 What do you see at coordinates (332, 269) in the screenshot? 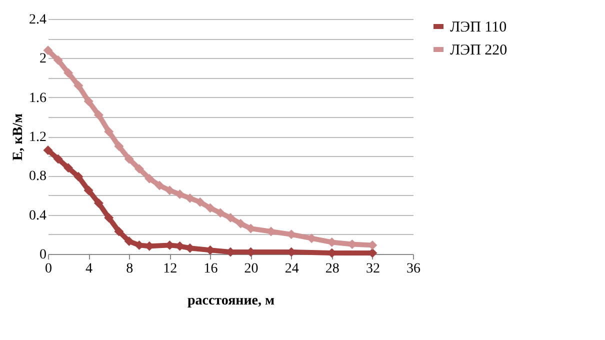
I see `x-tick-label: 28` at bounding box center [332, 269].